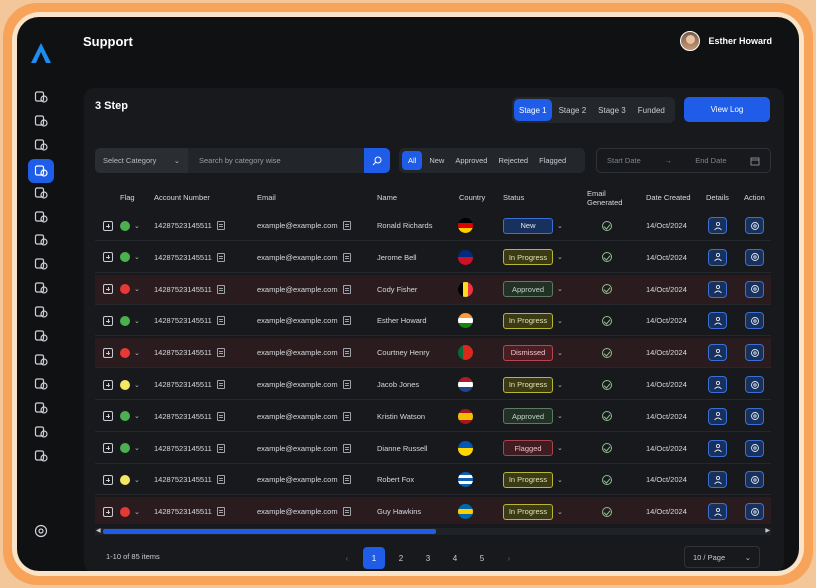 The height and width of the screenshot is (588, 816). Describe the element at coordinates (41, 360) in the screenshot. I see `sidebar-item-chart-box` at that location.